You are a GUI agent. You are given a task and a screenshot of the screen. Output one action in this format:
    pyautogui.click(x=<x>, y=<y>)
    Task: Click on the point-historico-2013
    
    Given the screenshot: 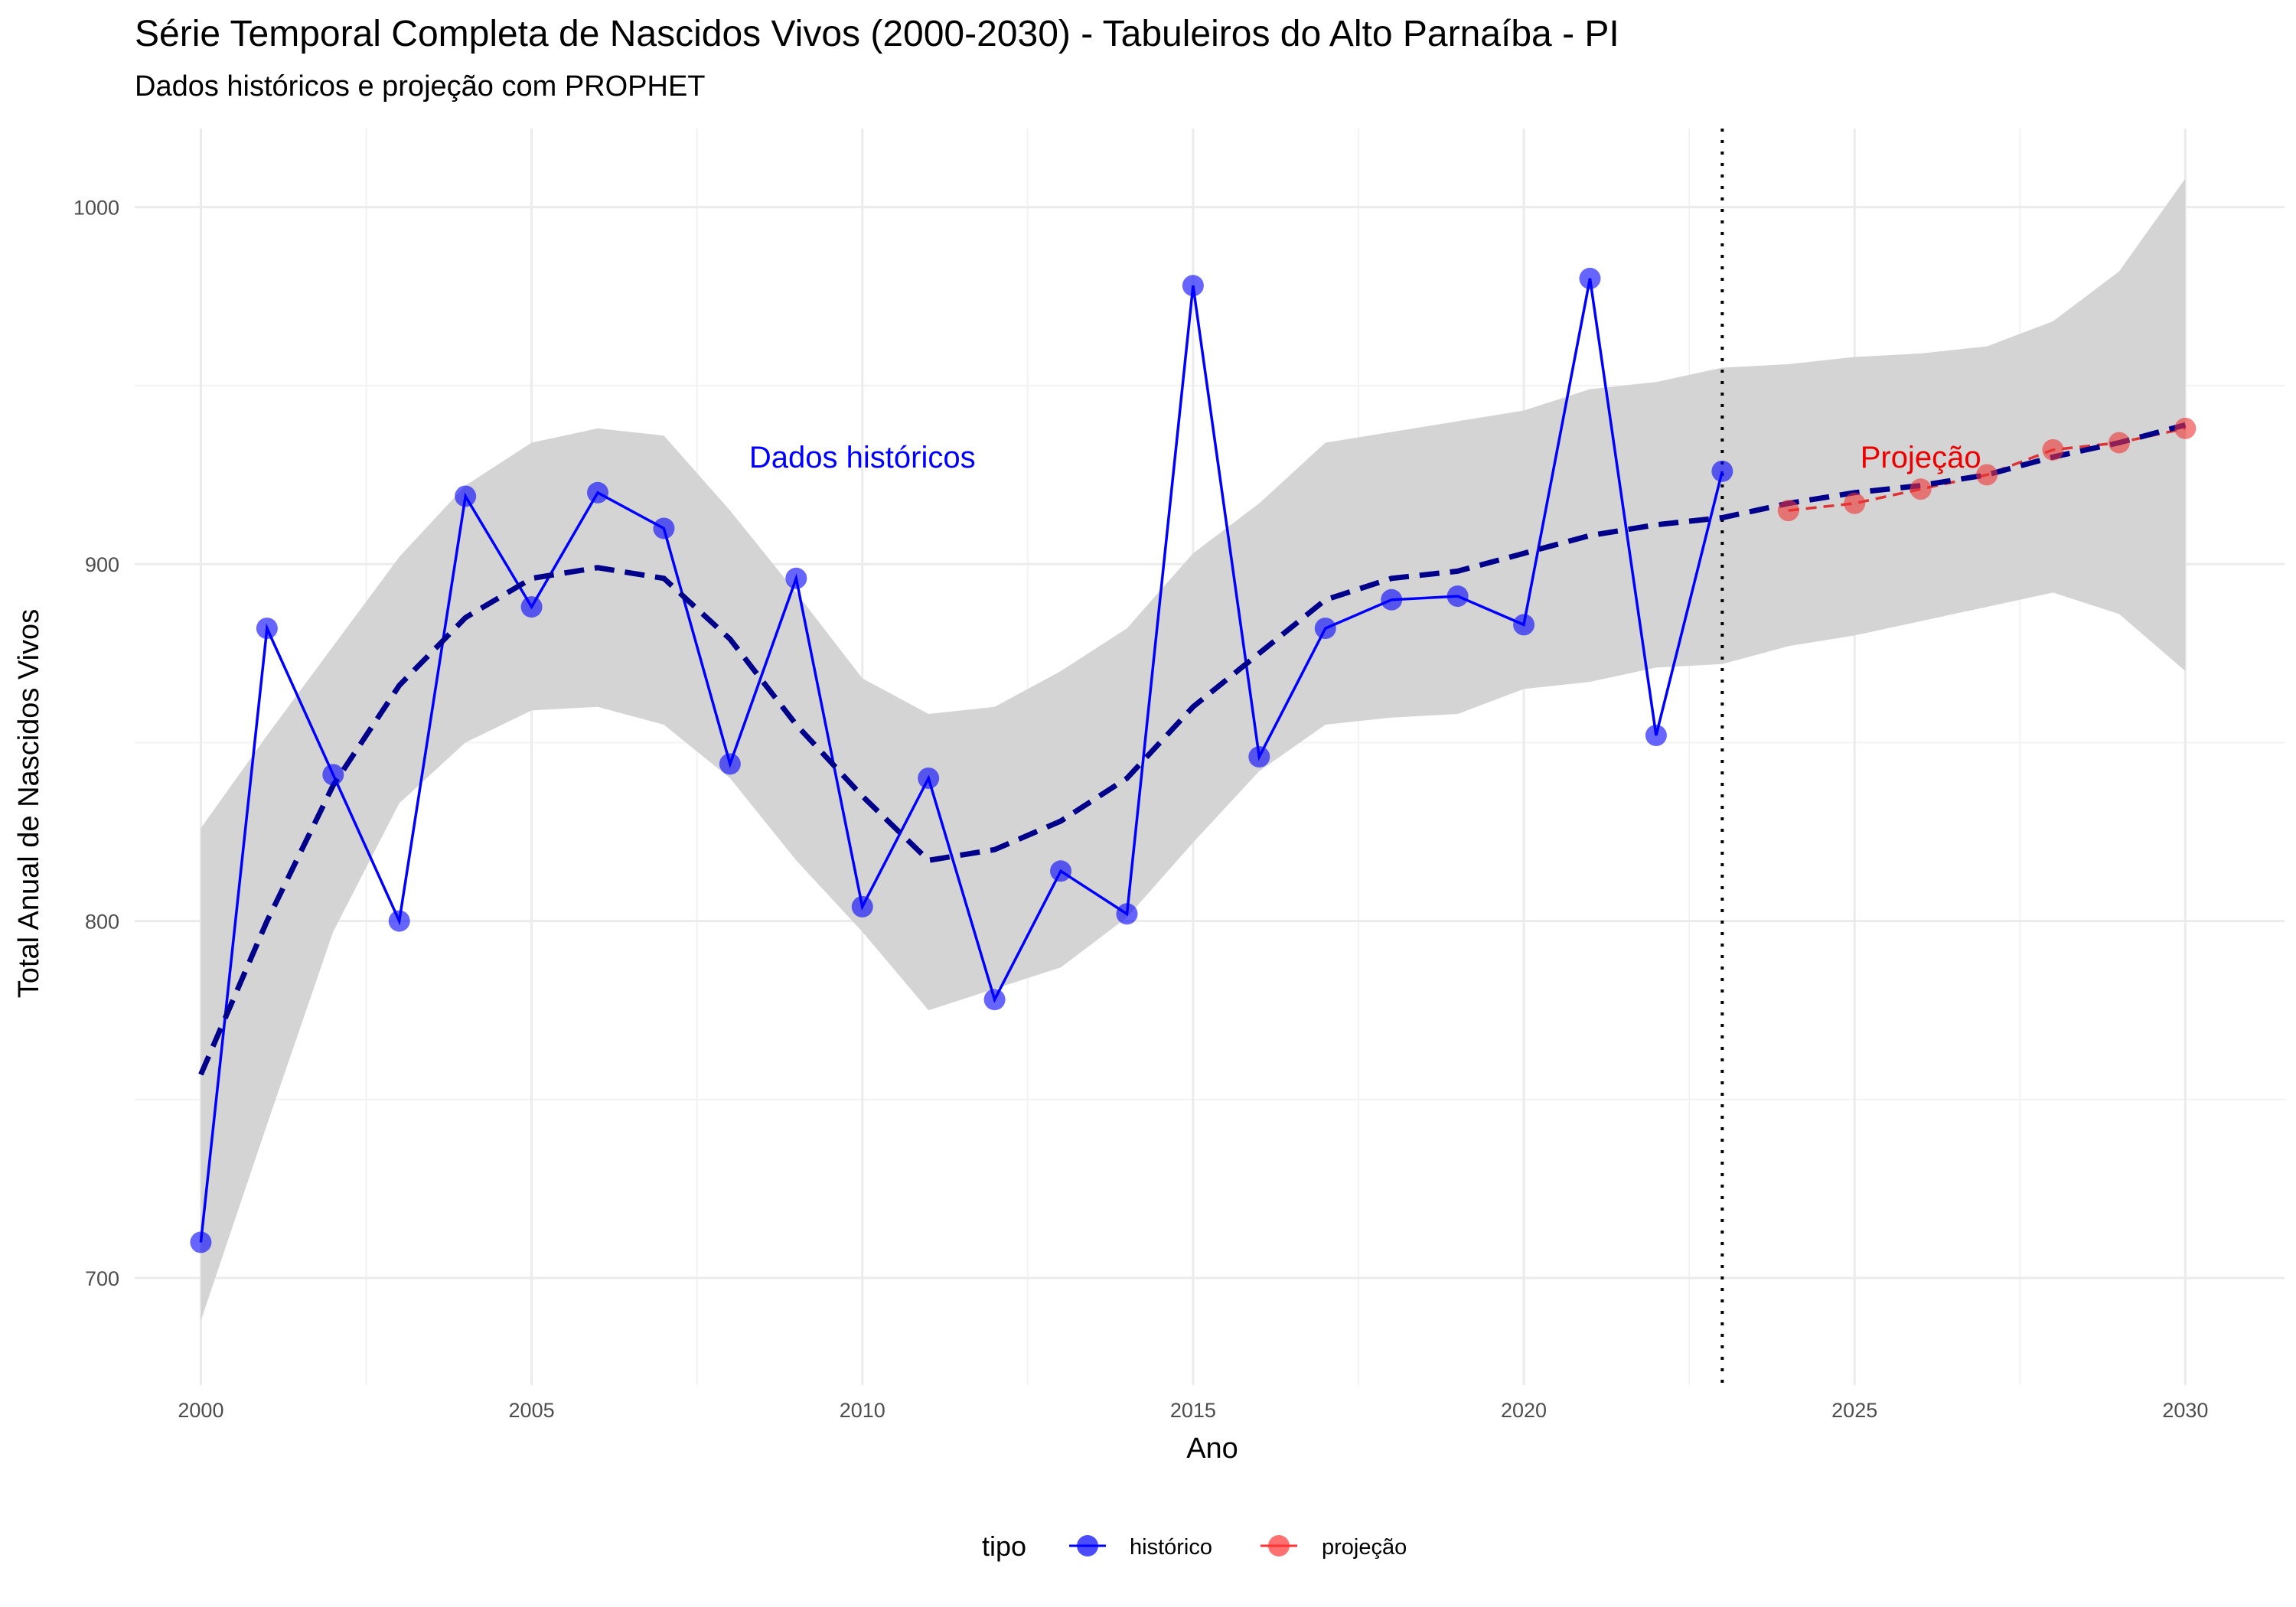 What is the action you would take?
    pyautogui.click(x=1061, y=871)
    